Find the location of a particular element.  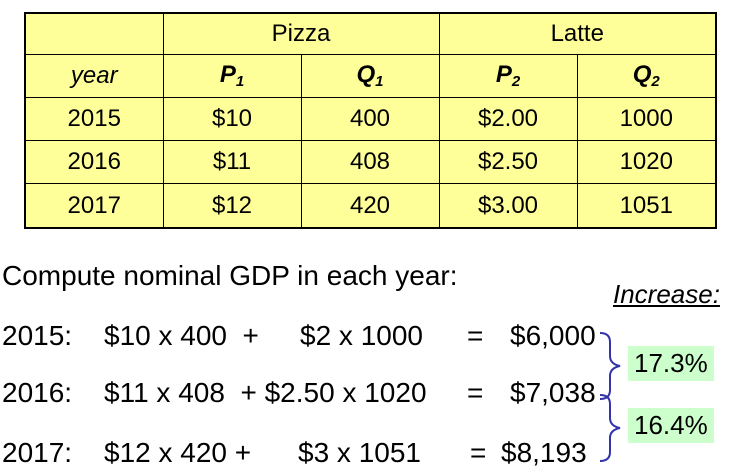

gdp-result: $8,193 is located at coordinates (544, 452).